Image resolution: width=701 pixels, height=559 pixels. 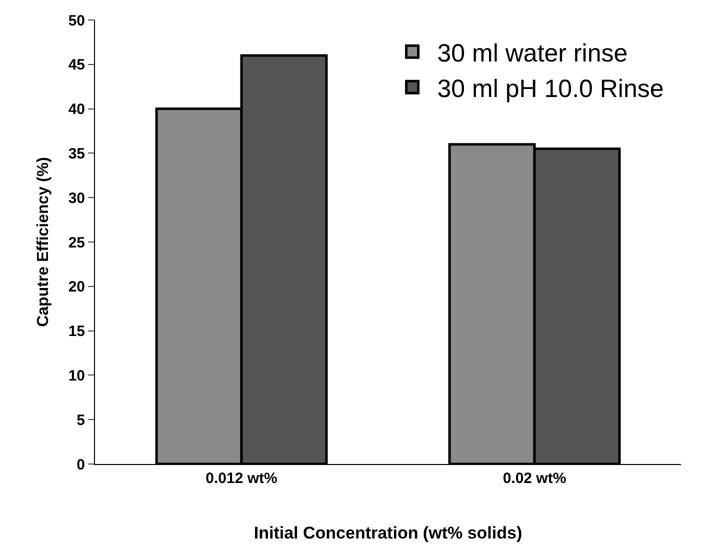 I want to click on y-tick-label: 30, so click(x=76, y=198).